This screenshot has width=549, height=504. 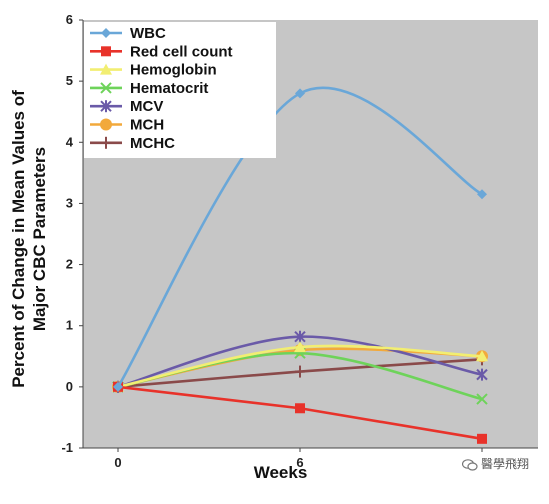 What do you see at coordinates (18, 239) in the screenshot?
I see `y-axis-title-line1: Percent of Change in Mean Values of` at bounding box center [18, 239].